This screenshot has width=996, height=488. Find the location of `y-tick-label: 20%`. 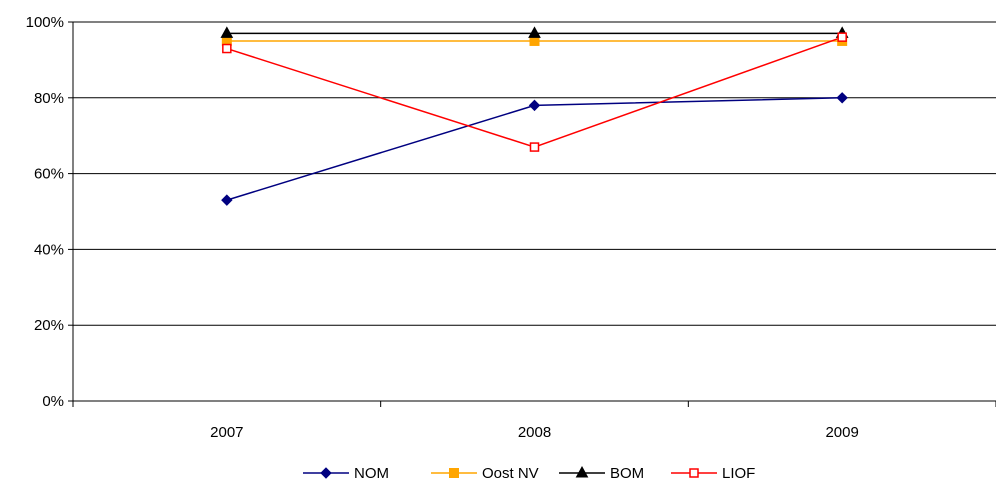

y-tick-label: 20% is located at coordinates (49, 325).